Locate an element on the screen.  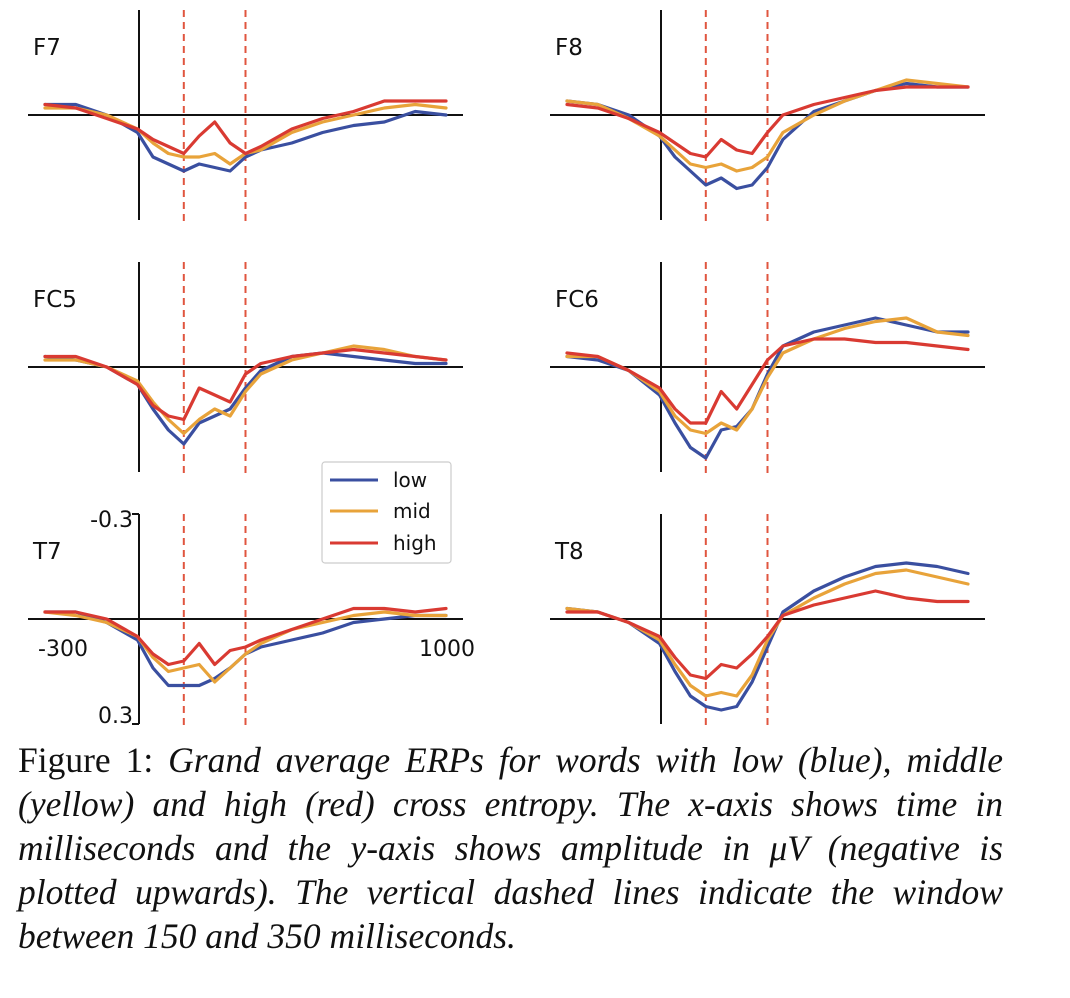
legend: low mid high is located at coordinates (386, 512).